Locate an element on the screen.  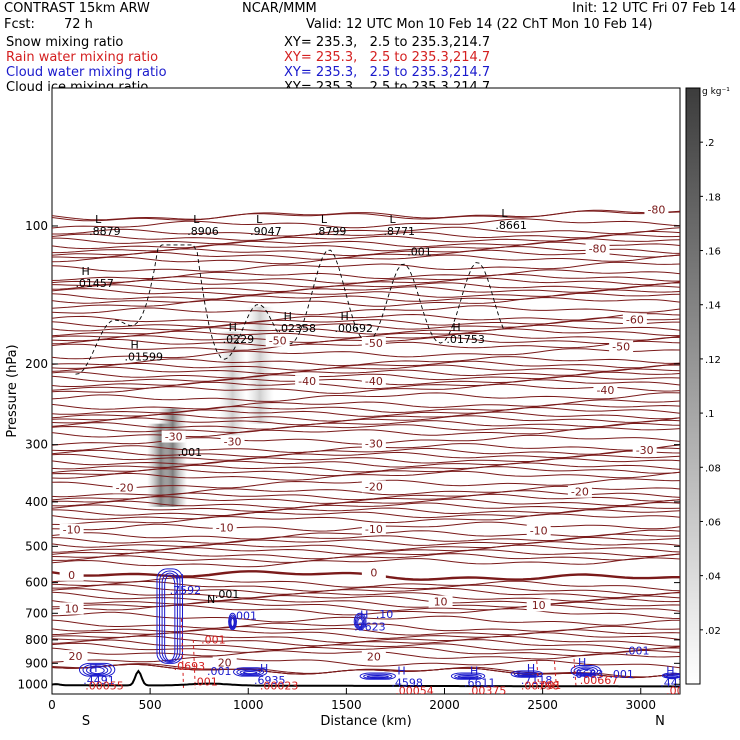
colorbar-tick-label-0: .02 is located at coordinates (713, 631).